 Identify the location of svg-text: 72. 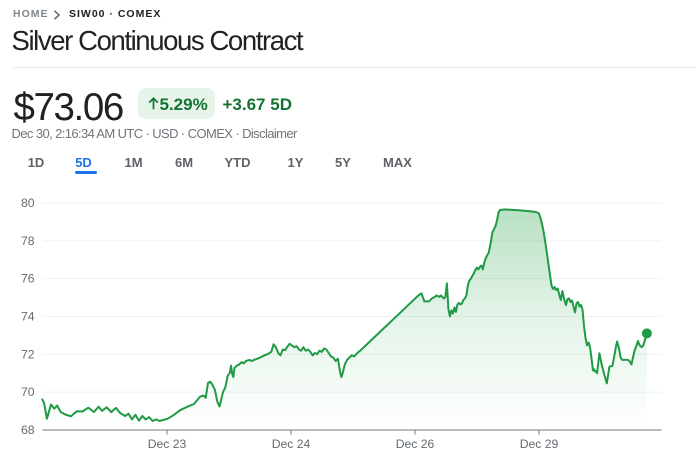
(28, 354).